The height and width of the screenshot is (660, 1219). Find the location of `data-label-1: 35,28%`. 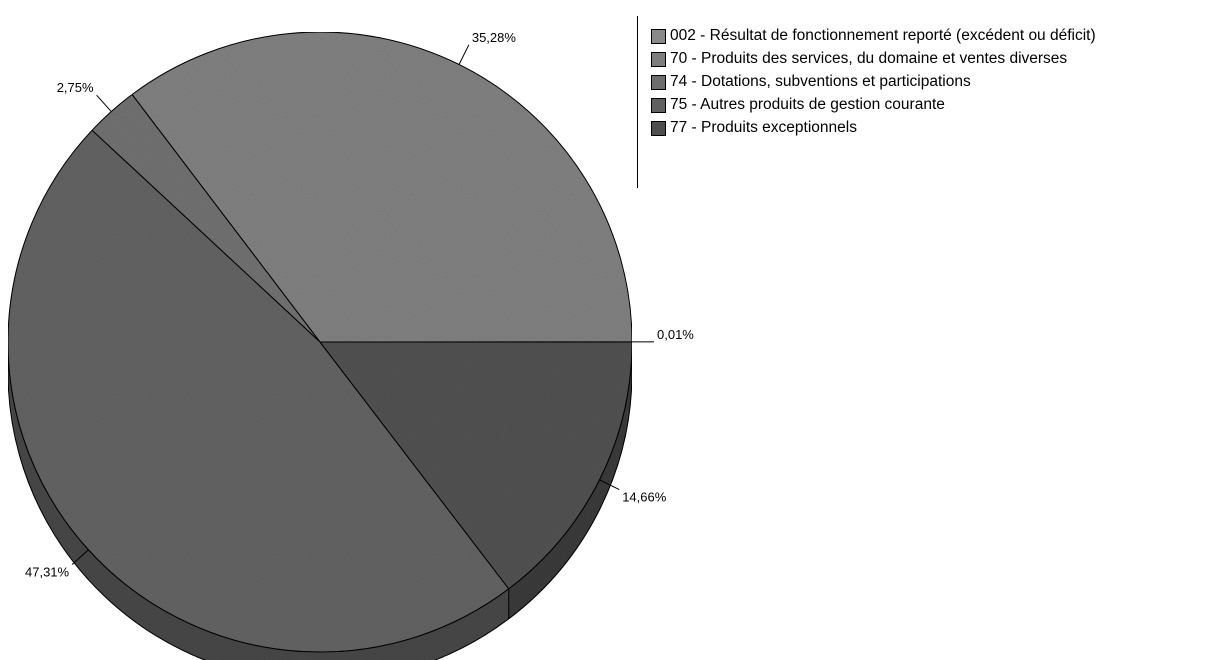

data-label-1: 35,28% is located at coordinates (494, 37).